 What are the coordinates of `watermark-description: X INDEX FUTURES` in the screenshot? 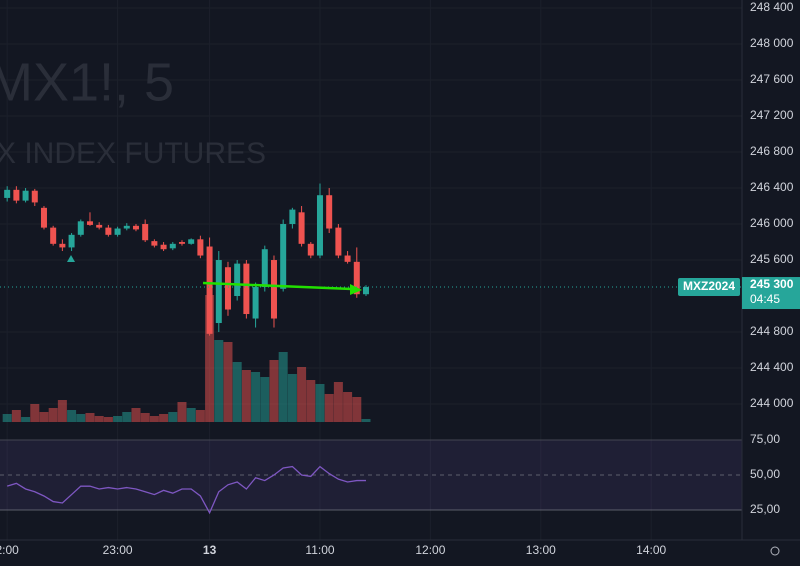 It's located at (133, 153).